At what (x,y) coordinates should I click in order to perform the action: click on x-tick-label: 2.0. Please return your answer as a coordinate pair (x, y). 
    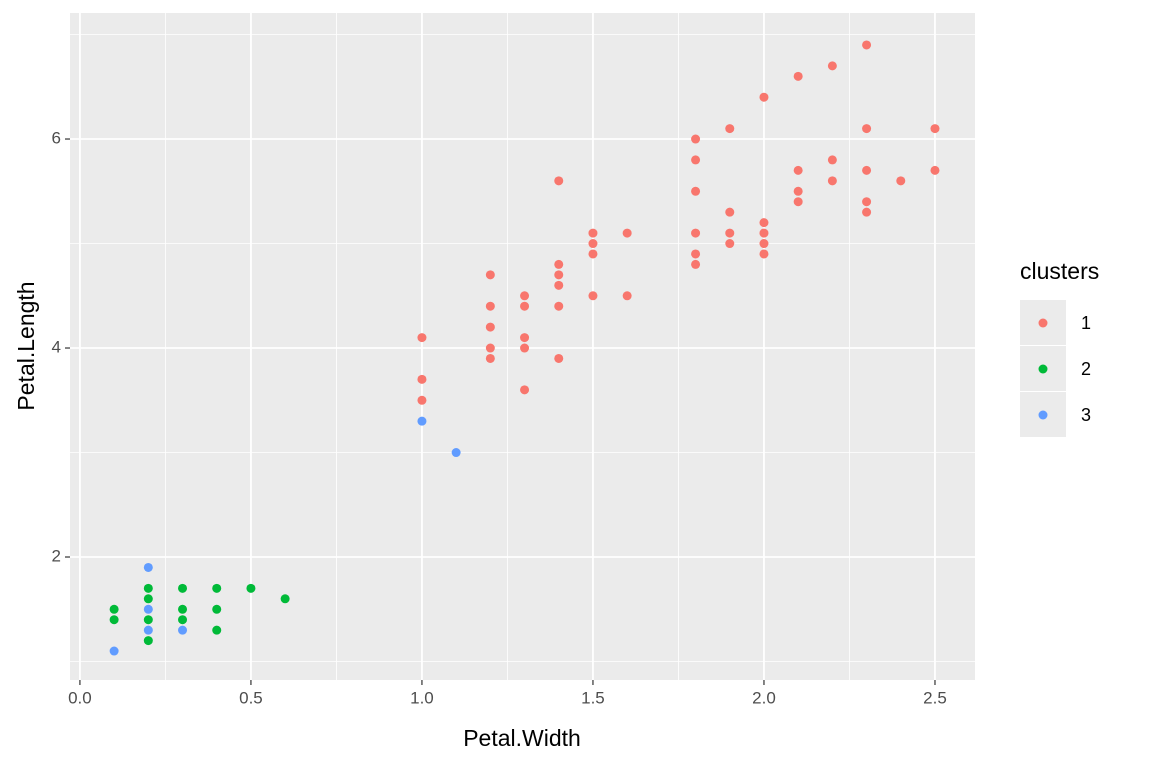
    Looking at the image, I should click on (764, 697).